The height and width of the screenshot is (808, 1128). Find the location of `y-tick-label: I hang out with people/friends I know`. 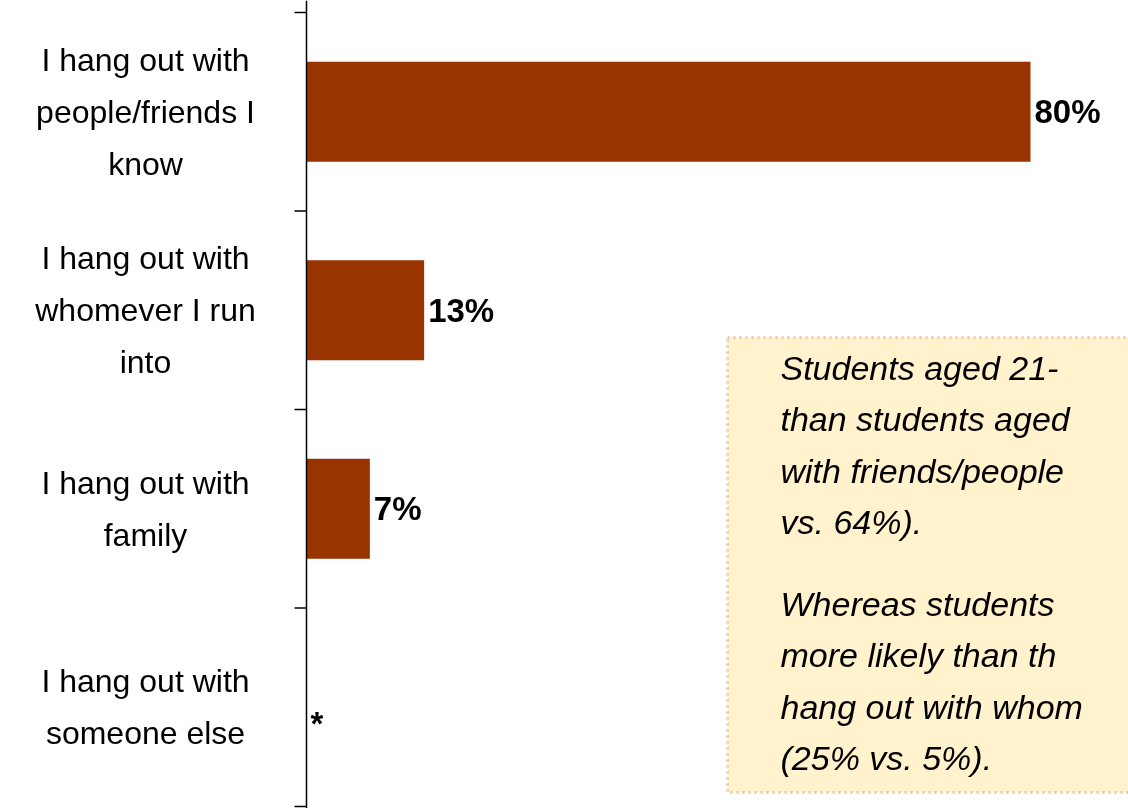

y-tick-label: I hang out with people/friends I know is located at coordinates (145, 111).